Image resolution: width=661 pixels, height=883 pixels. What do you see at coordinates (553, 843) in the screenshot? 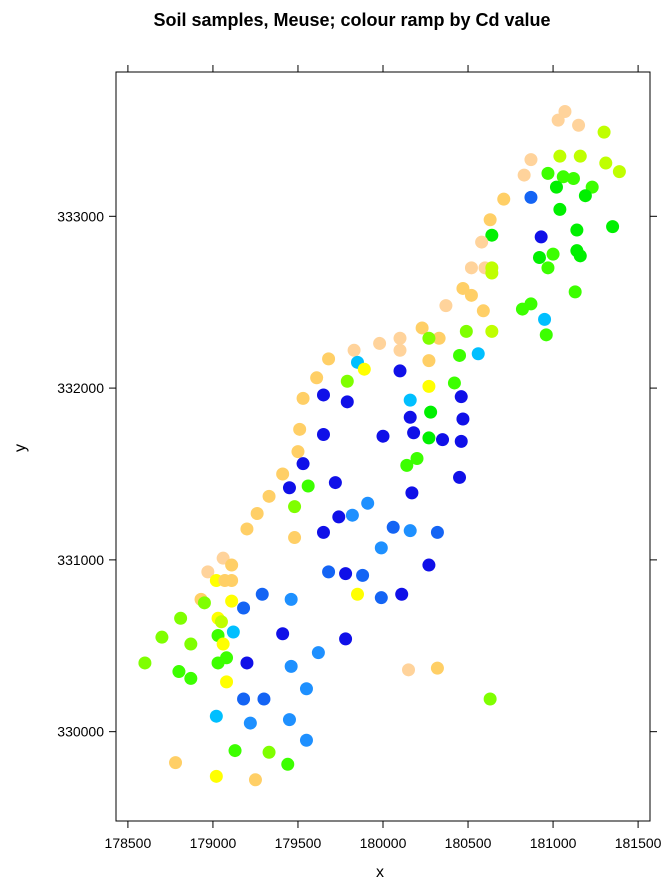
I see `x-tick-label: 181000` at bounding box center [553, 843].